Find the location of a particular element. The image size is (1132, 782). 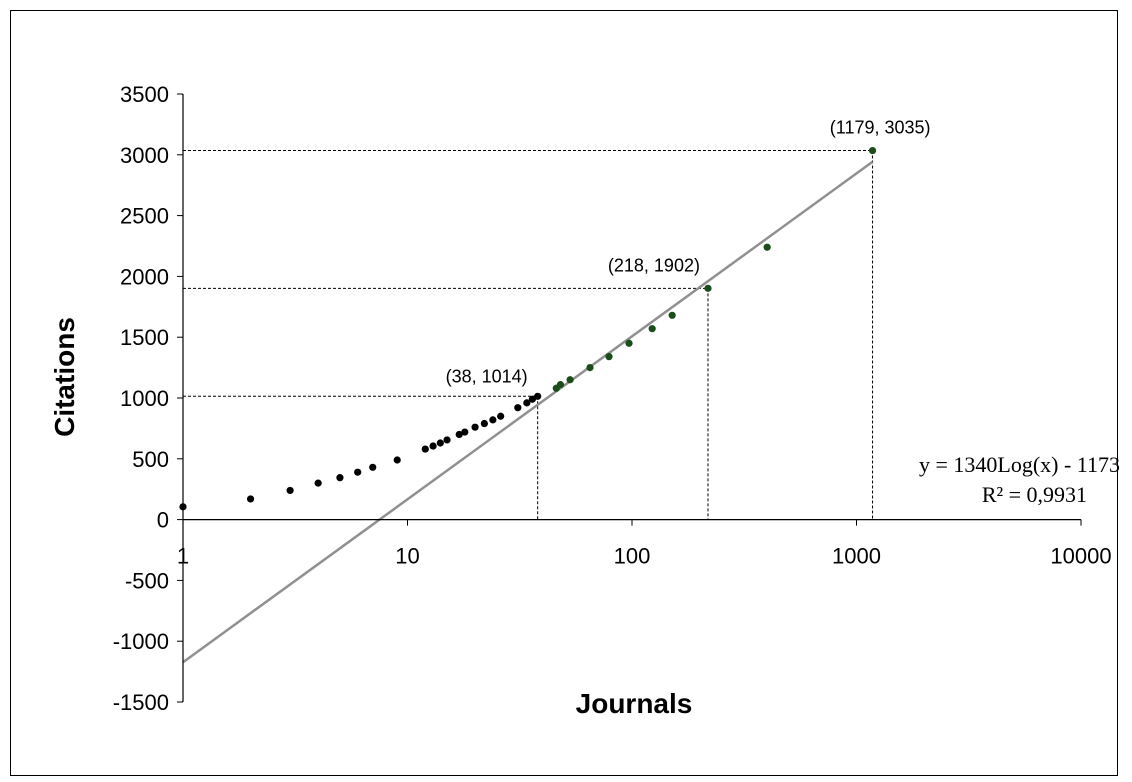

y-tick-label: -1500 is located at coordinates (141, 702).